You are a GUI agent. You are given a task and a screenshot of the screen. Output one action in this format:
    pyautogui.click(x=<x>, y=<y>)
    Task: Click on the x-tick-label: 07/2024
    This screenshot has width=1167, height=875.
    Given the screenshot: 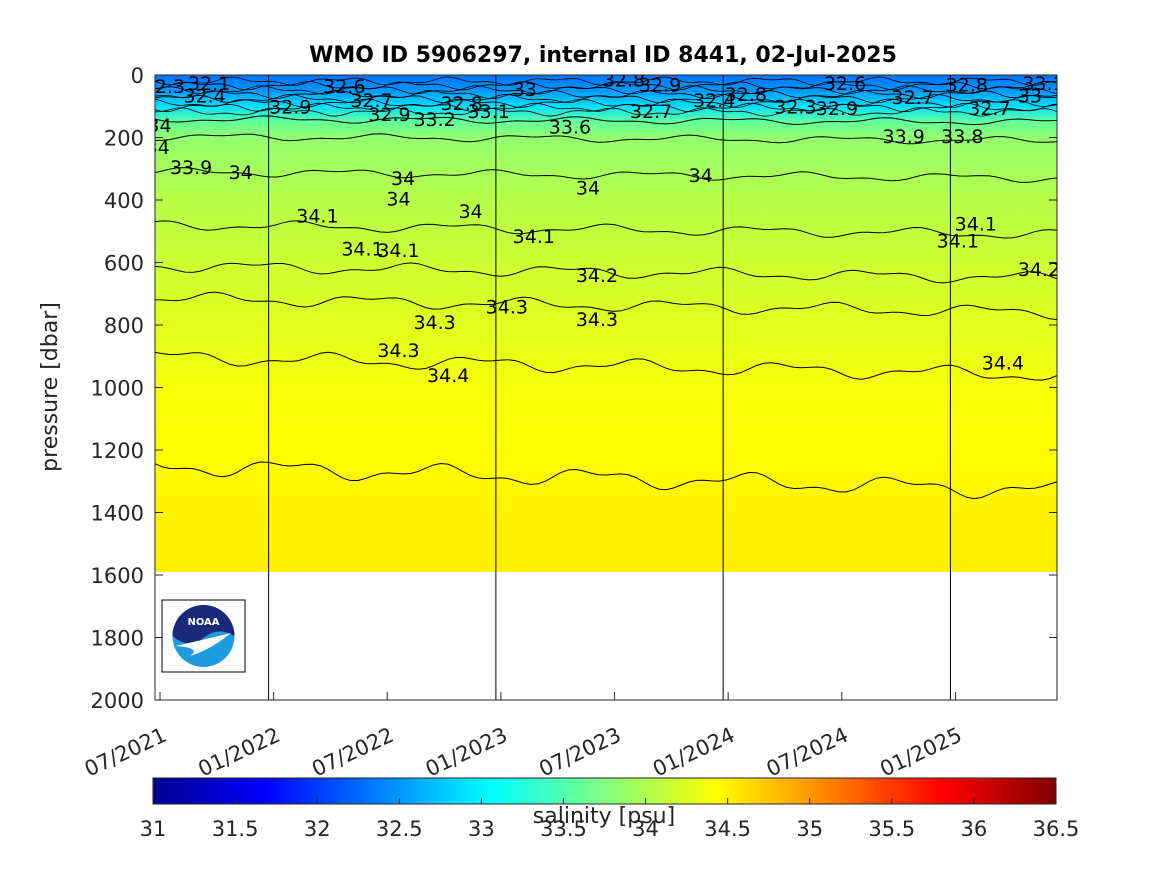 What is the action you would take?
    pyautogui.click(x=807, y=752)
    